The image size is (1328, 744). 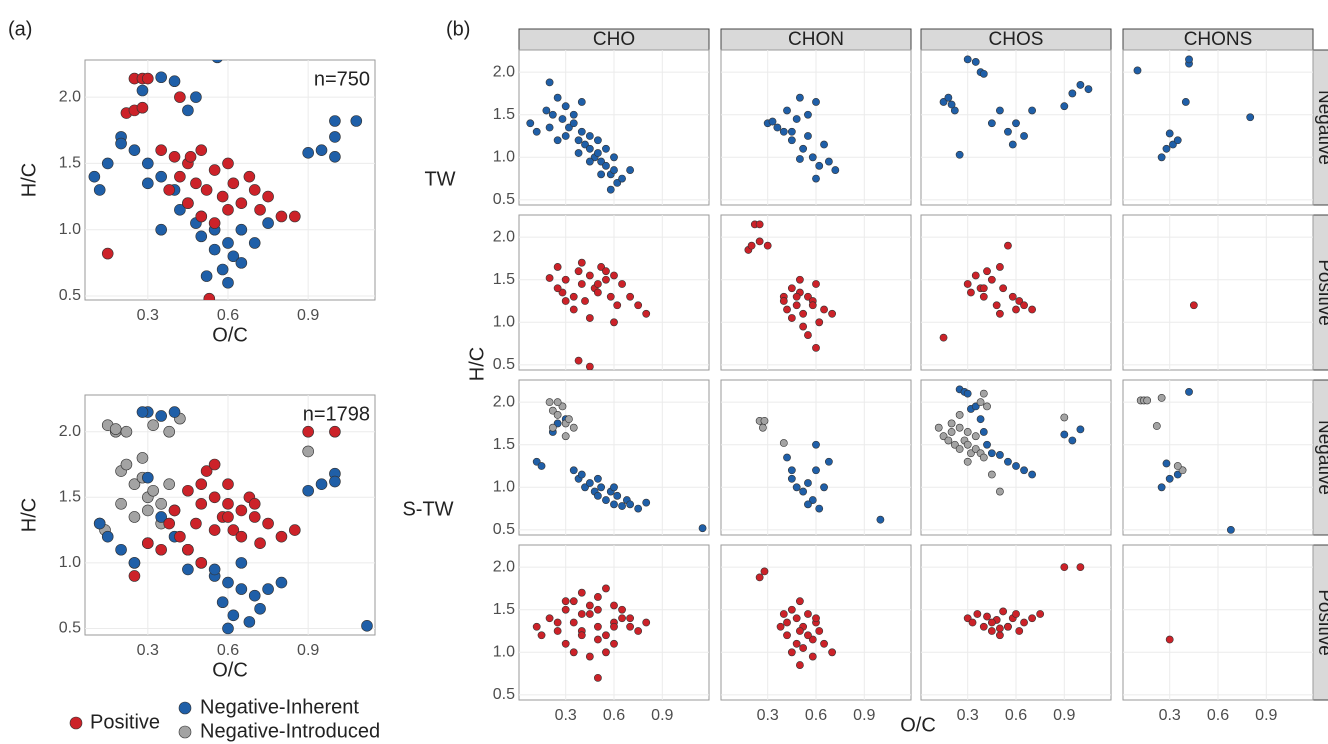 I want to click on panel-label: (a), so click(x=20, y=29).